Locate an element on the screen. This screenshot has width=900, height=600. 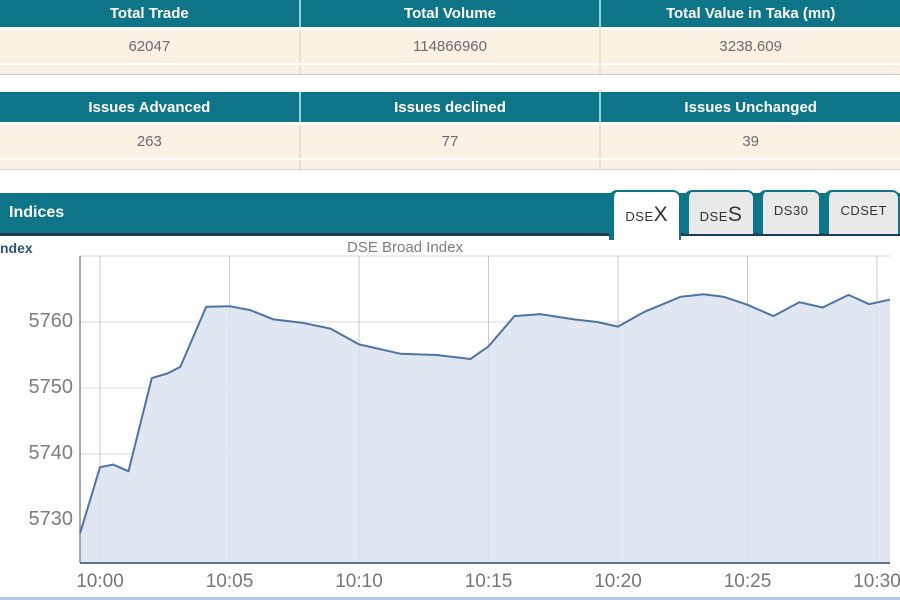
summary_table-value-cell: 62047 is located at coordinates (149, 46).